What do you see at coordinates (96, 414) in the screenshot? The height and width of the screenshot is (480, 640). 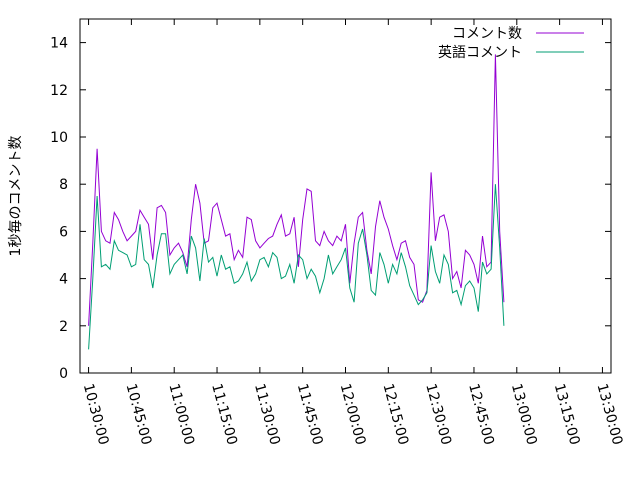 I see `x-tick-label: 10:30:00` at bounding box center [96, 414].